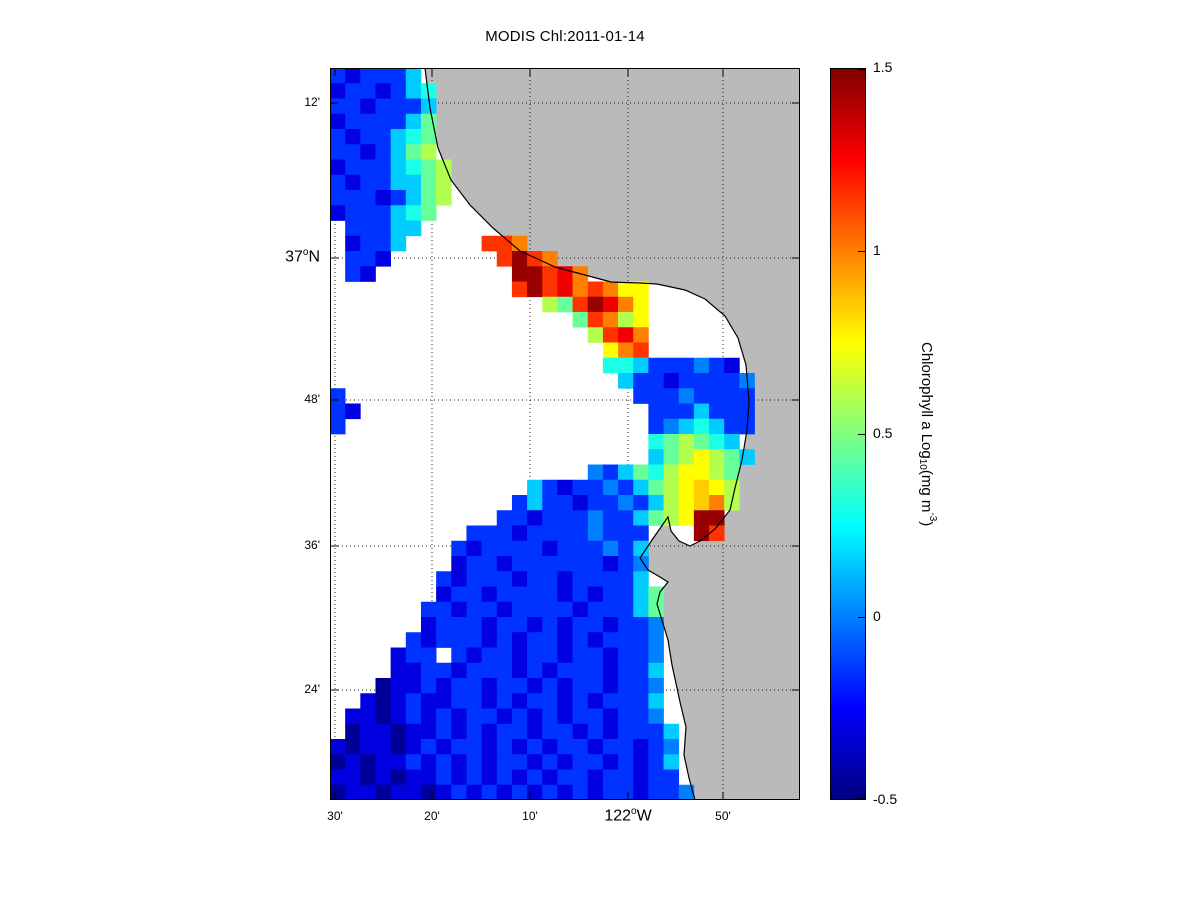 The image size is (1200, 900). Describe the element at coordinates (922, 464) in the screenshot. I see `colorbar-label-subscript: 10` at that location.